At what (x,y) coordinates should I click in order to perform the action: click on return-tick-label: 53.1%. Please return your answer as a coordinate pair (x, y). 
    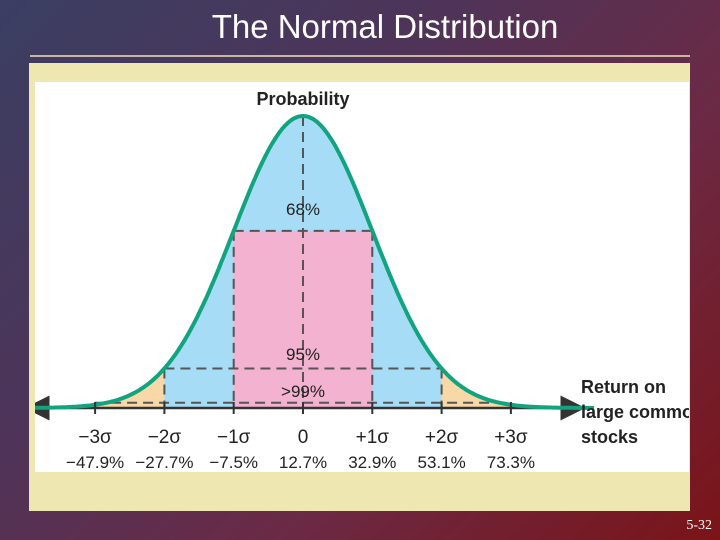
    Looking at the image, I should click on (441, 462).